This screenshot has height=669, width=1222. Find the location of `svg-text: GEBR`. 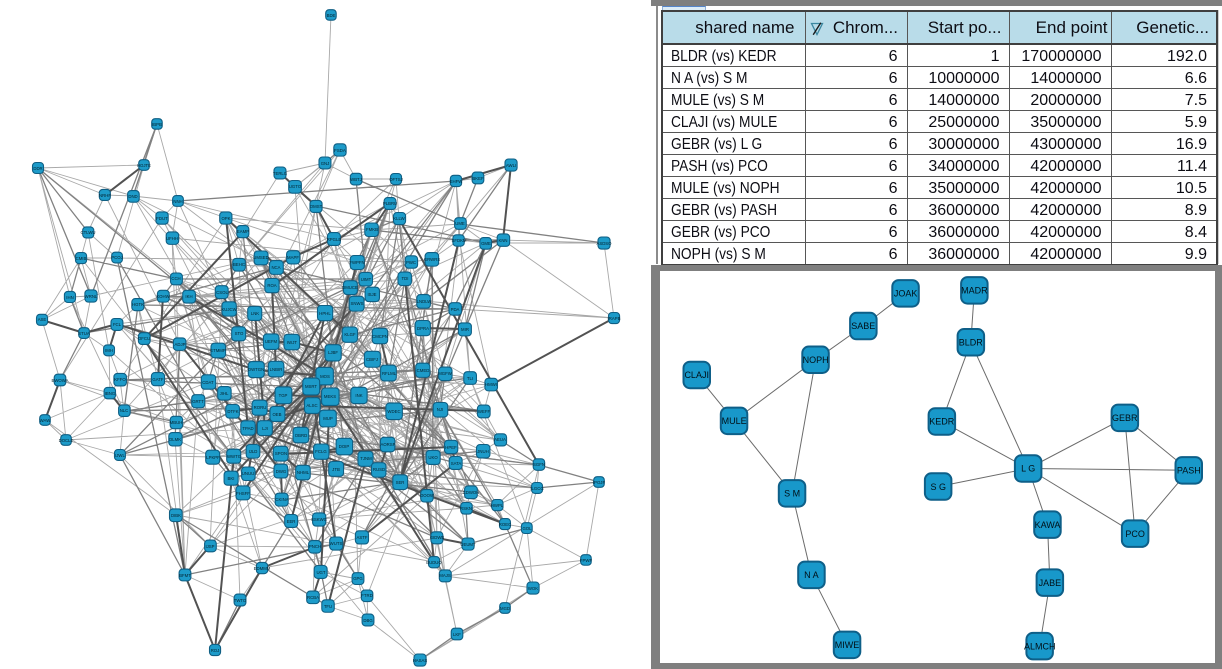

svg-text: GEBR is located at coordinates (1125, 418).